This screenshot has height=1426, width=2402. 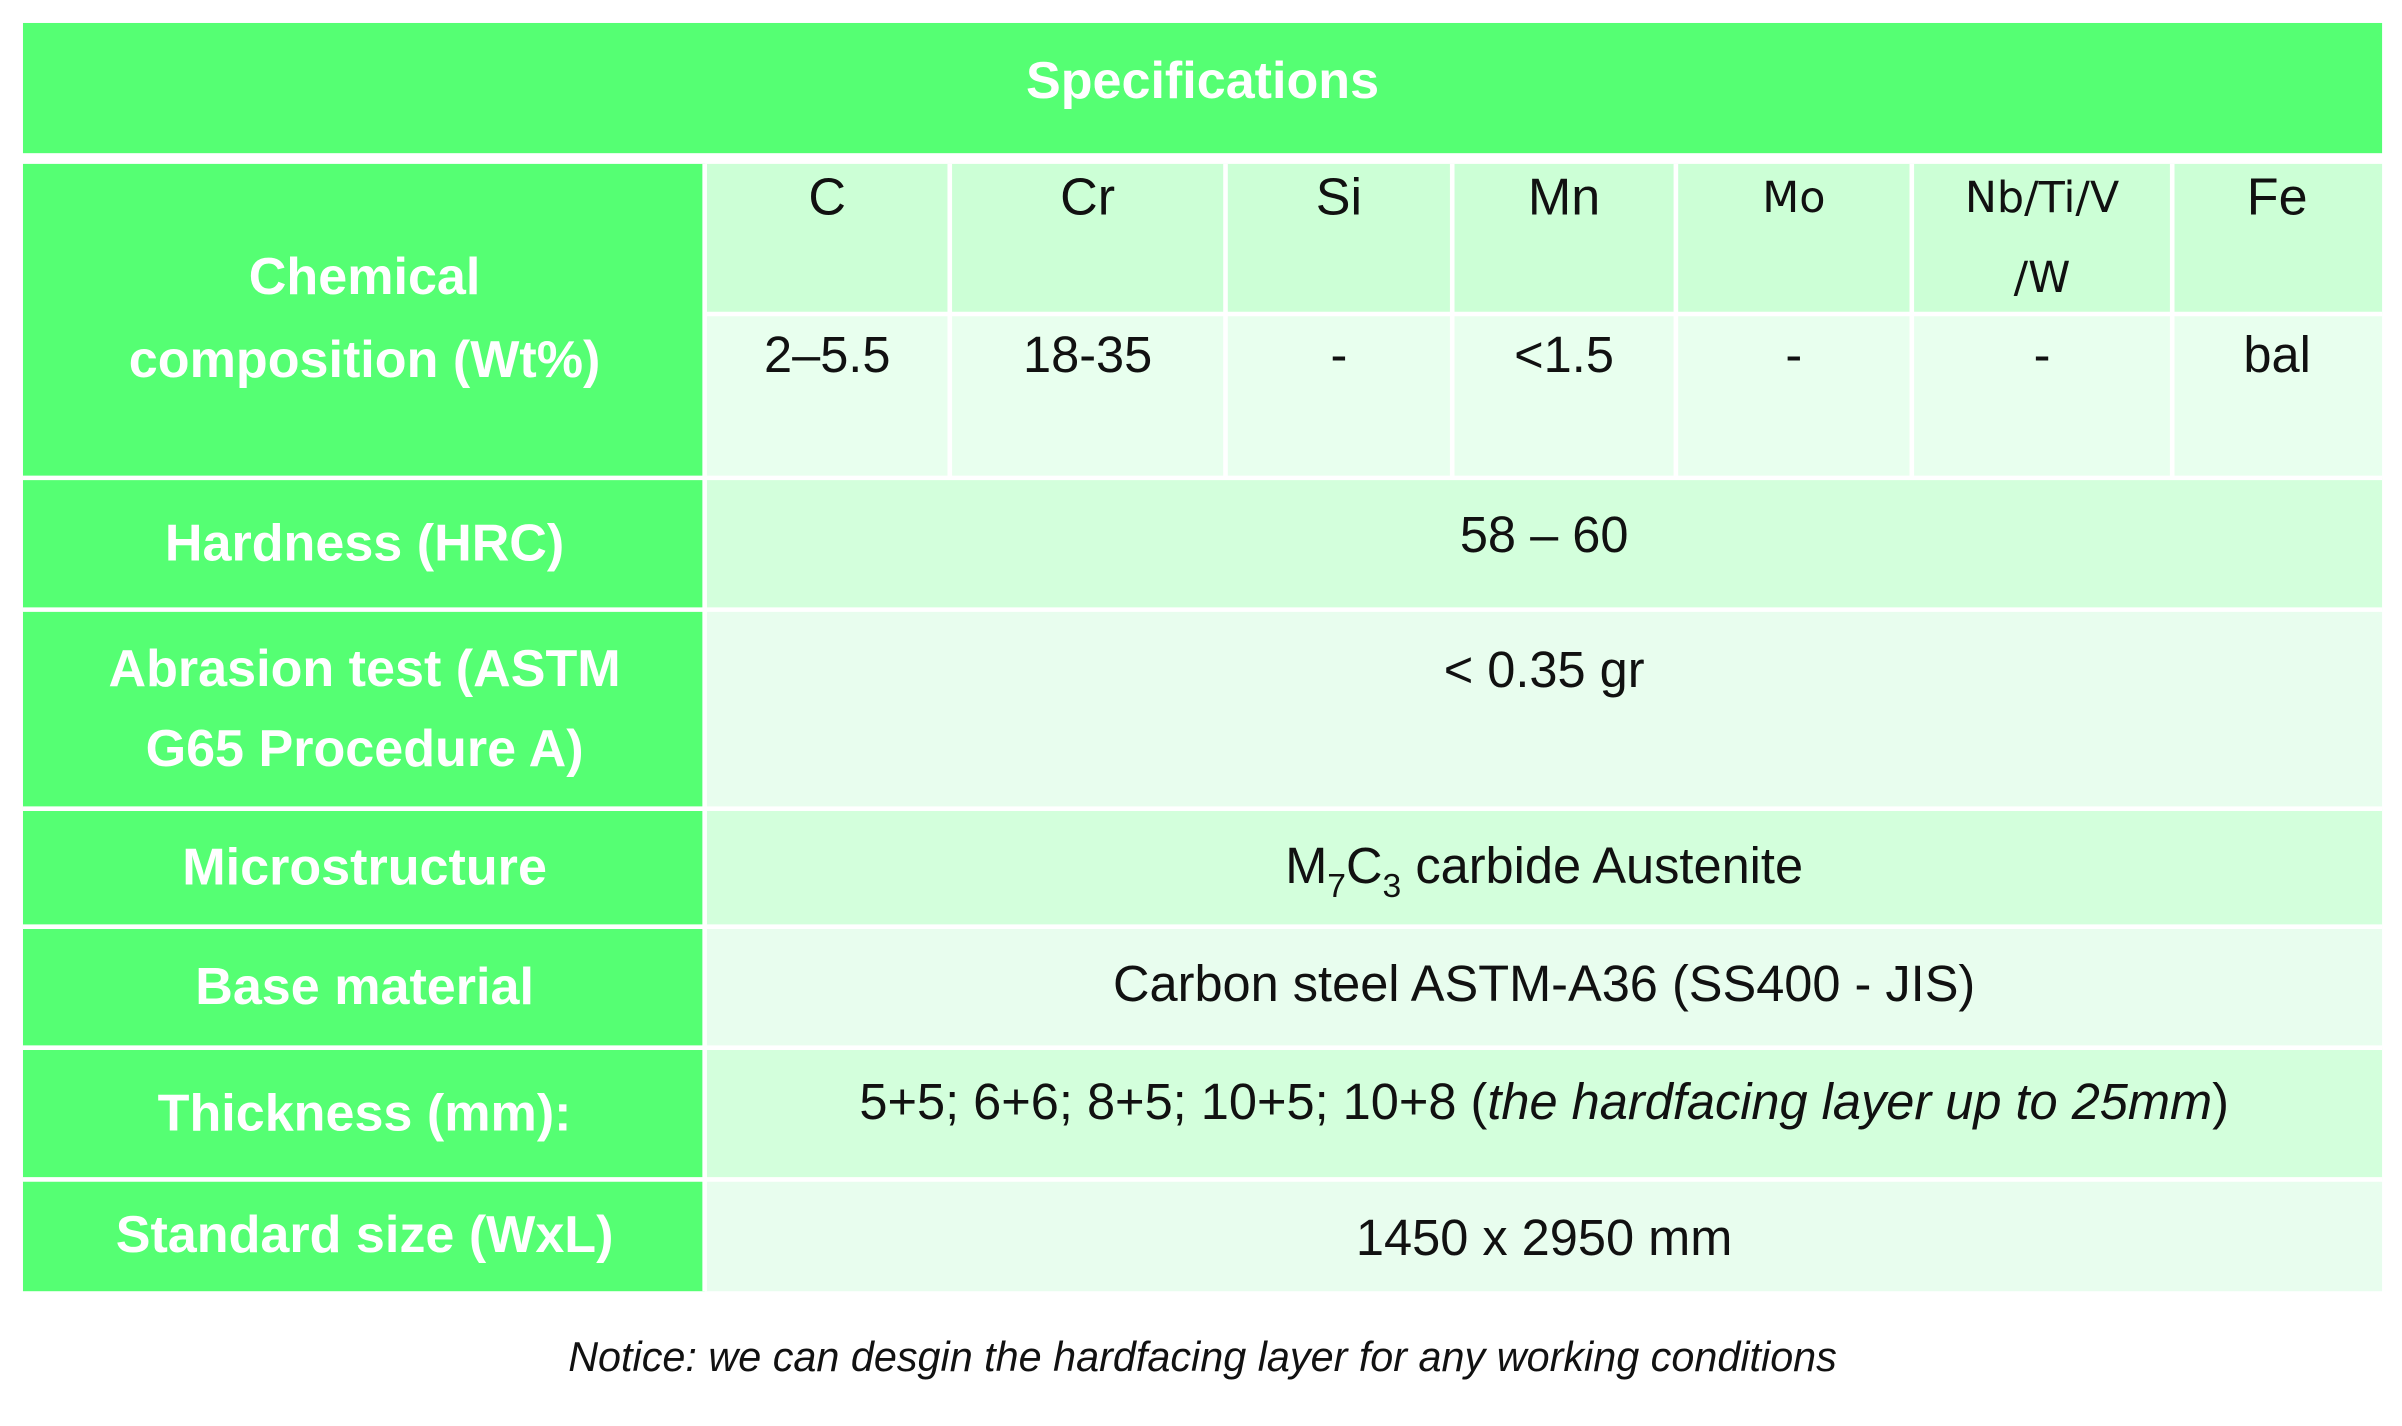 I want to click on label-line: Thickness (mm):, so click(x=365, y=1113).